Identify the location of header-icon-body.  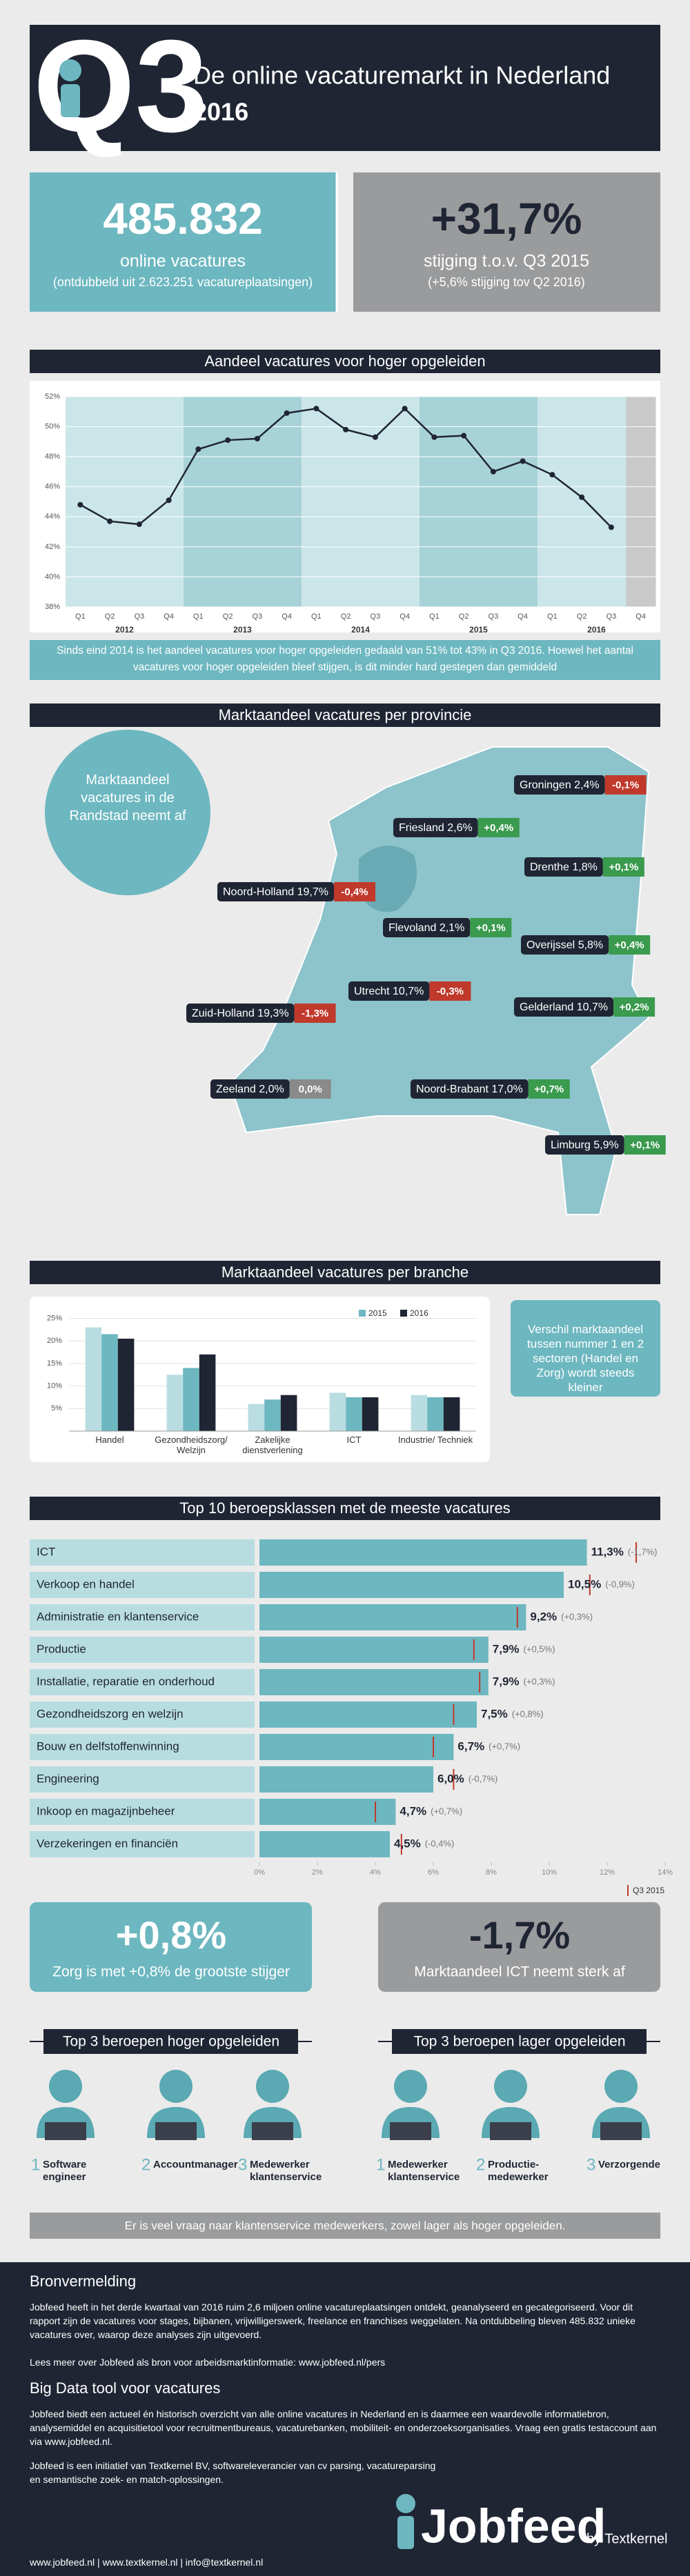
(70, 100).